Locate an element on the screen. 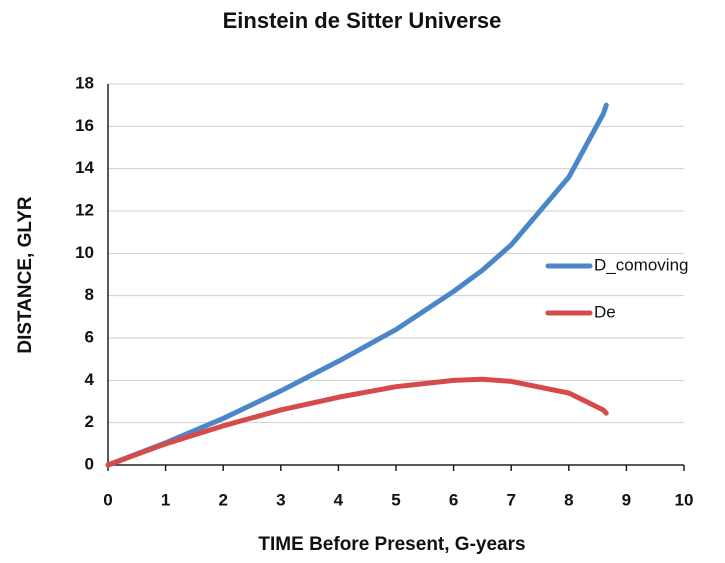 The height and width of the screenshot is (563, 725). x-tick-label: 8 is located at coordinates (568, 499).